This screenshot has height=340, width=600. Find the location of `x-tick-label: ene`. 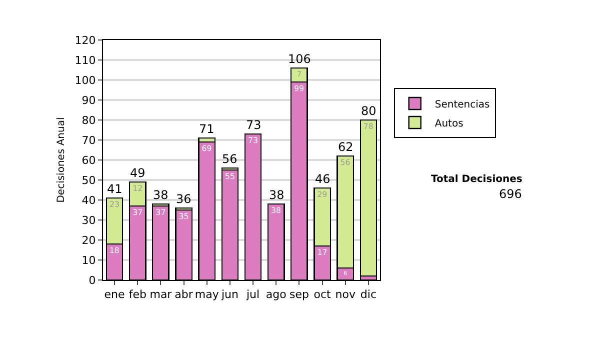

x-tick-label: ene is located at coordinates (115, 295).